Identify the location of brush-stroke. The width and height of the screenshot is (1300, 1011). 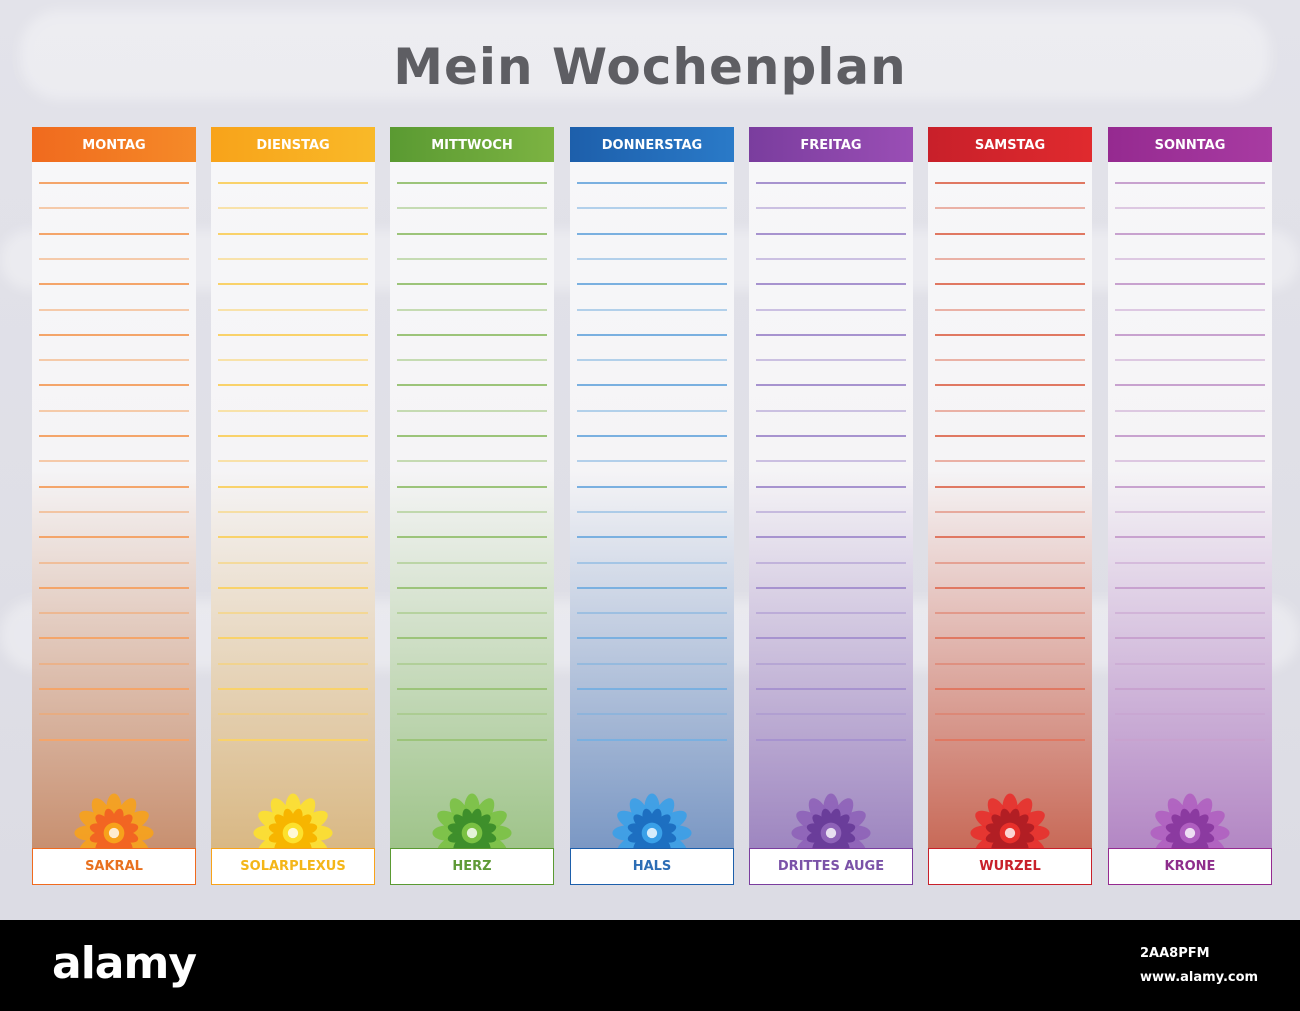
(645, 55).